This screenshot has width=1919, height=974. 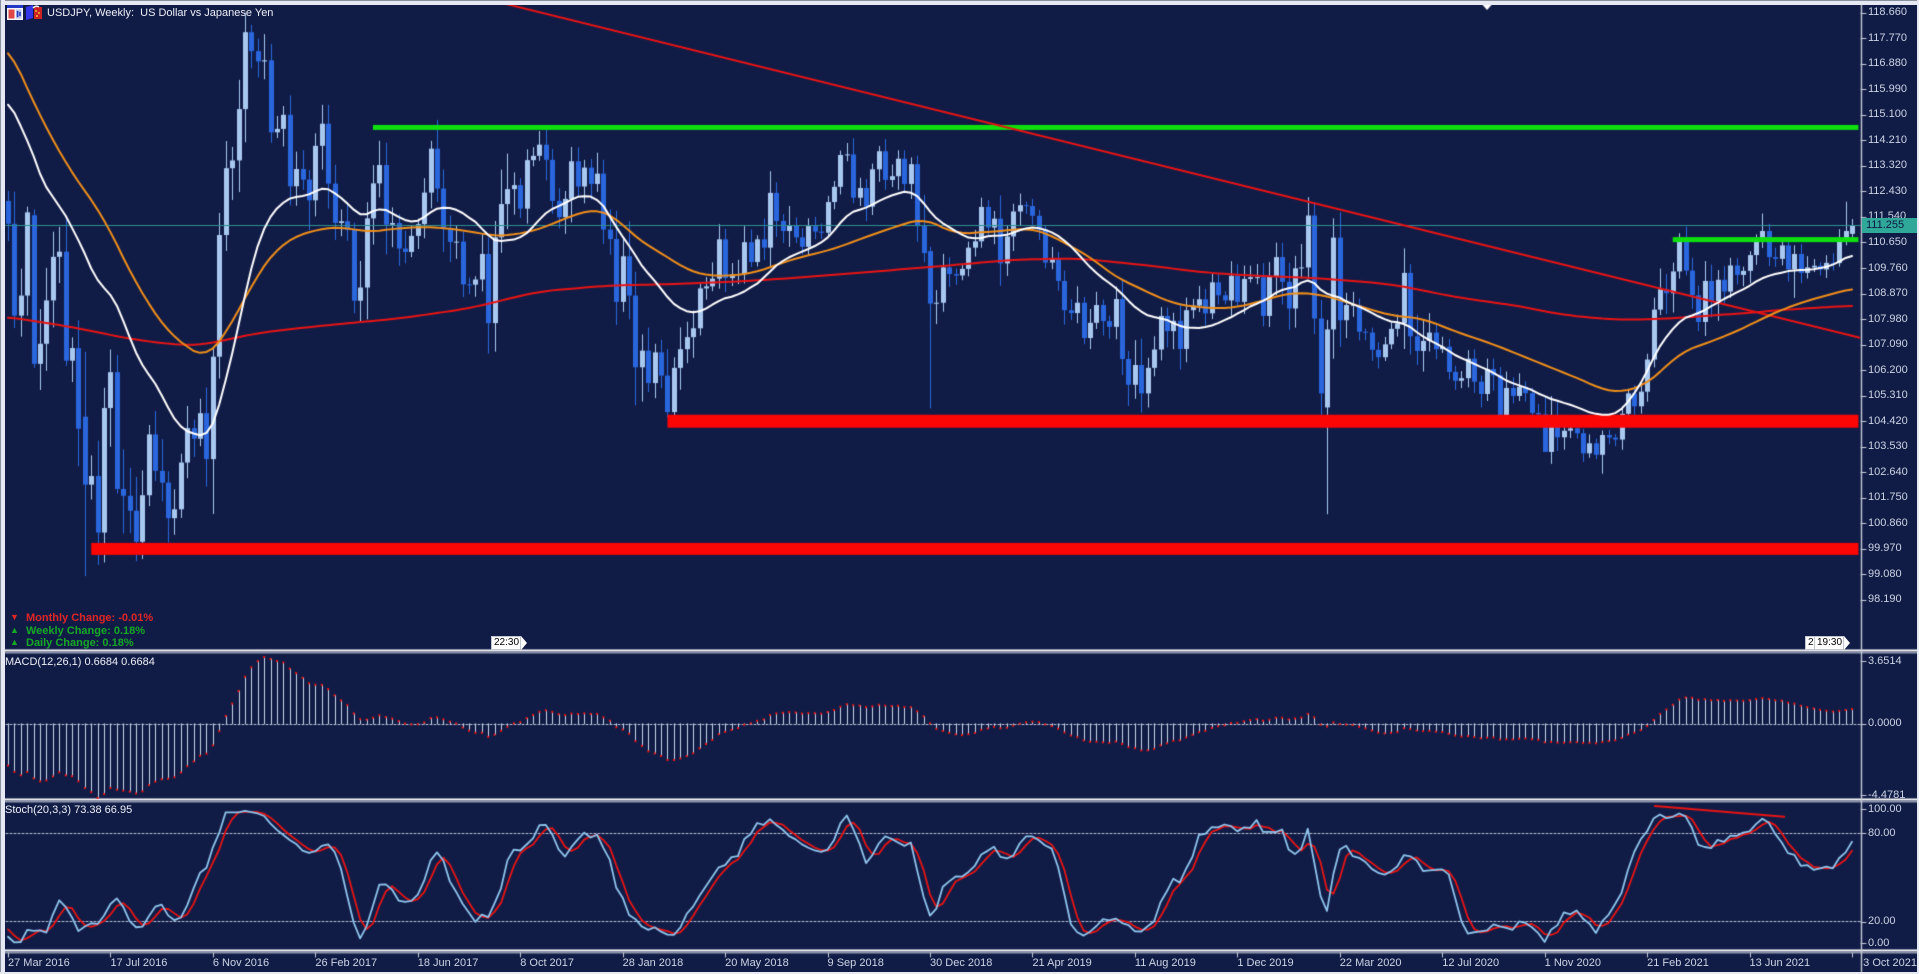 What do you see at coordinates (931, 728) in the screenshot?
I see `macd-panel` at bounding box center [931, 728].